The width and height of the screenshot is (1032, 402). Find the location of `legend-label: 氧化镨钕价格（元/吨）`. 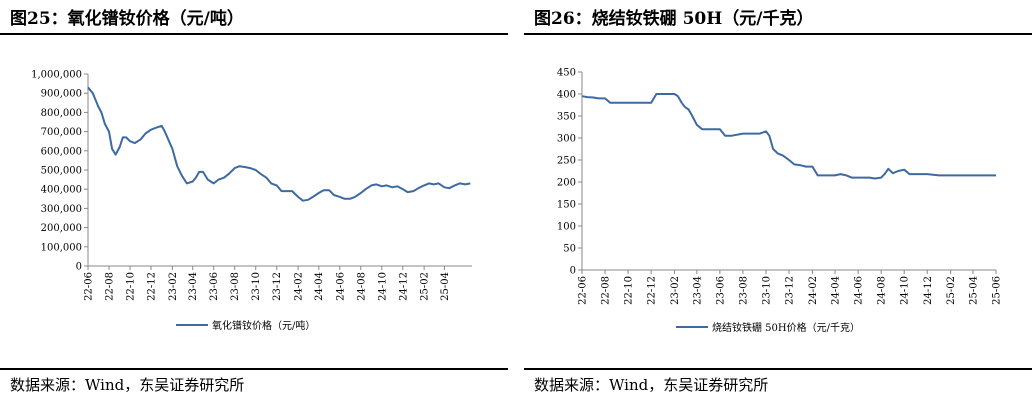

legend-label: 氧化镨钕价格（元/吨） is located at coordinates (263, 325).